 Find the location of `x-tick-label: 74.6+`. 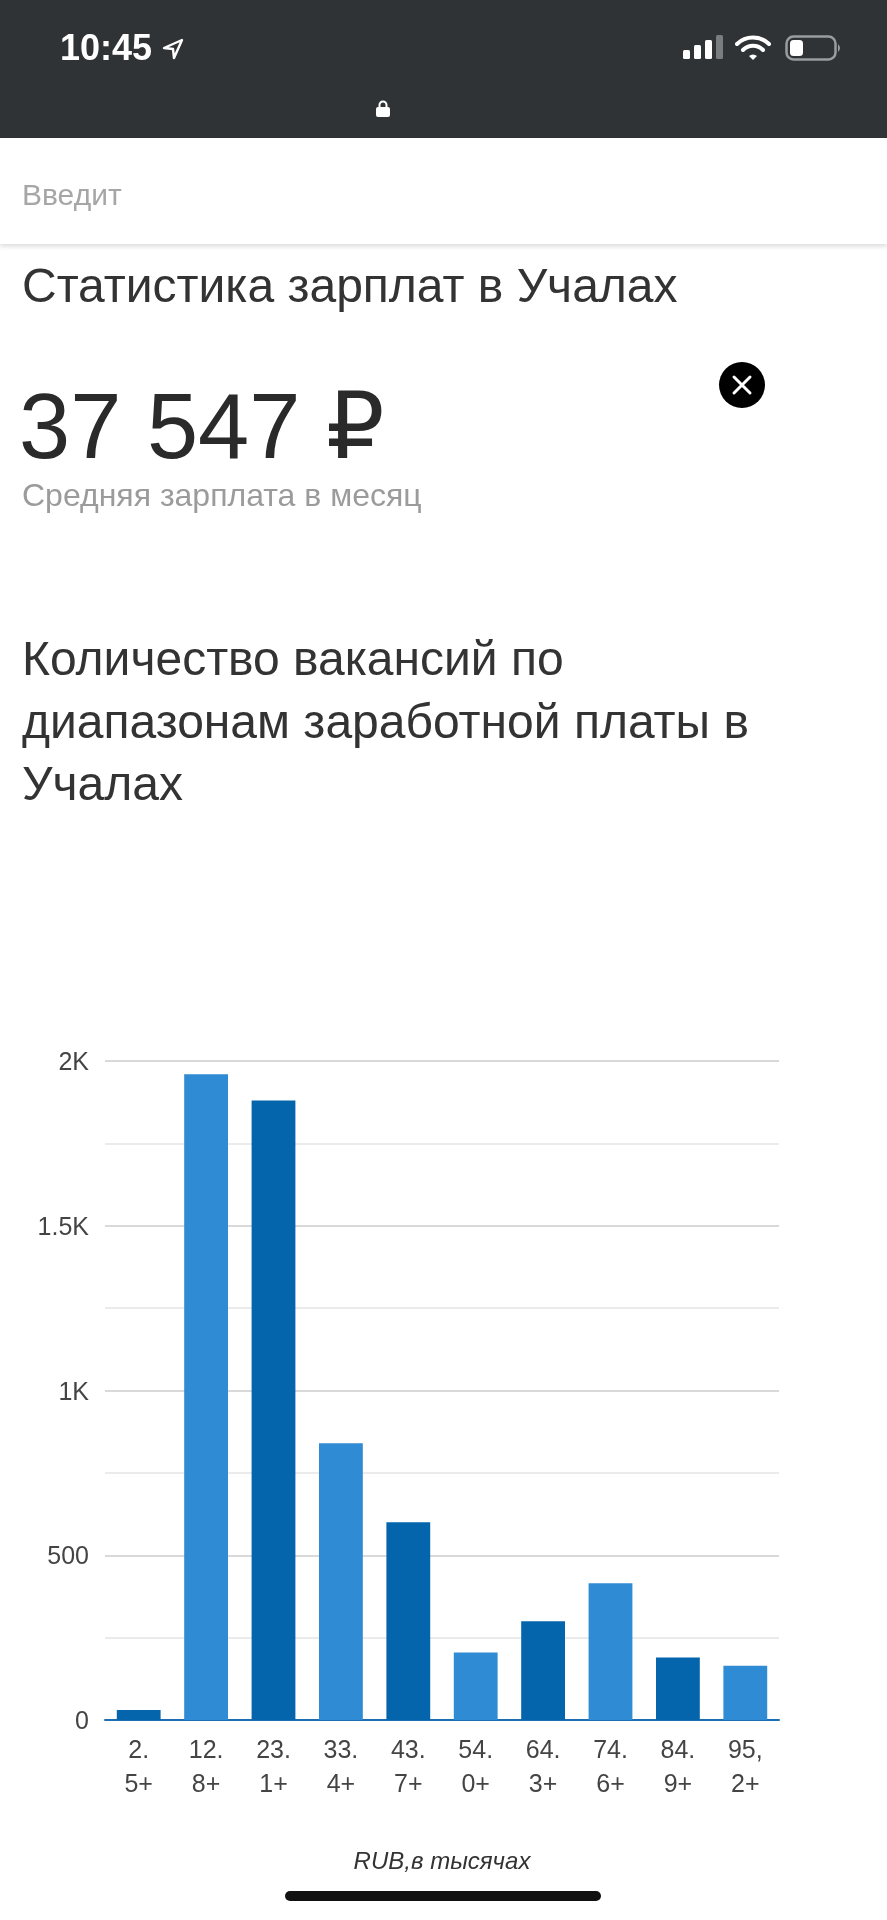

x-tick-label: 74.6+ is located at coordinates (610, 1766).